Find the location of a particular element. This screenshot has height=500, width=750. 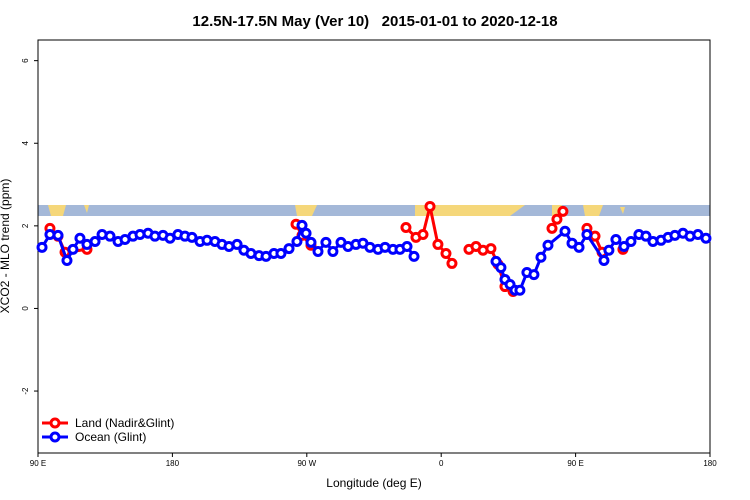

x-tick-label: 90 W is located at coordinates (306, 463).